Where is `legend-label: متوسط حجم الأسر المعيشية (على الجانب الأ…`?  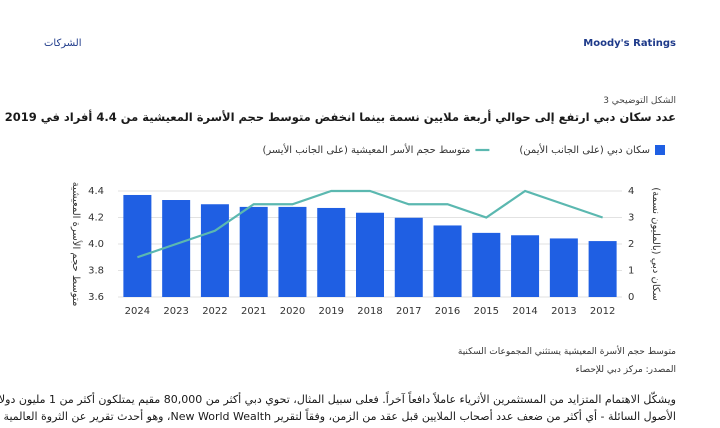 legend-label: متوسط حجم الأسر المعيشية (على الجانب الأ… is located at coordinates (366, 149).